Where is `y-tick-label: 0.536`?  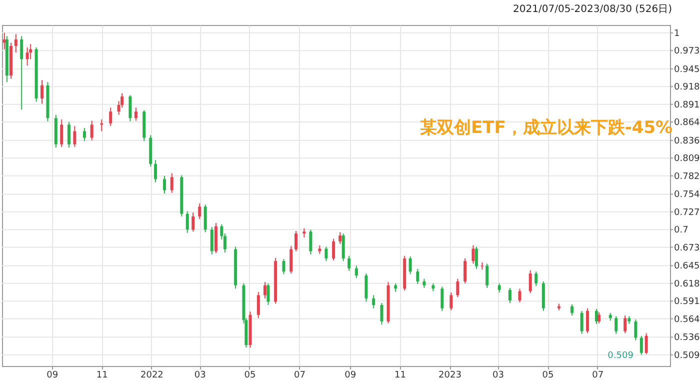 y-tick-label: 0.536 is located at coordinates (687, 338).